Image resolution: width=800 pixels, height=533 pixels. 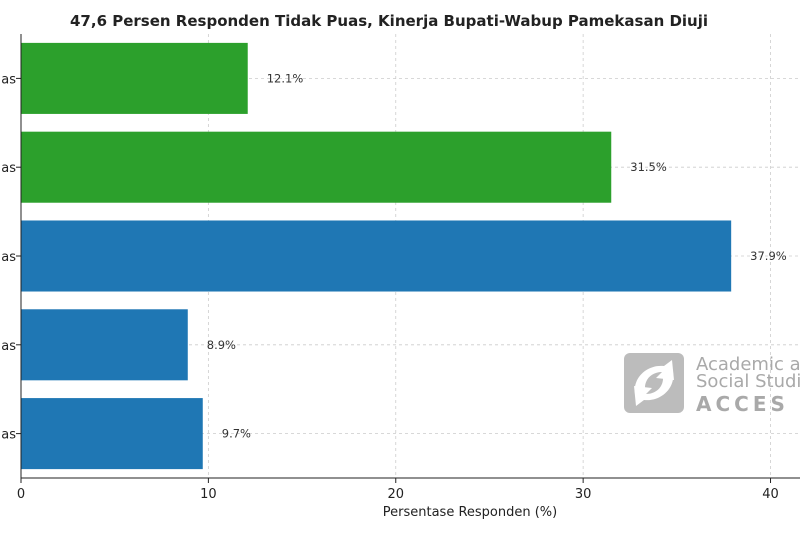 I want to click on watermark-line-3: ACCES, so click(x=742, y=404).